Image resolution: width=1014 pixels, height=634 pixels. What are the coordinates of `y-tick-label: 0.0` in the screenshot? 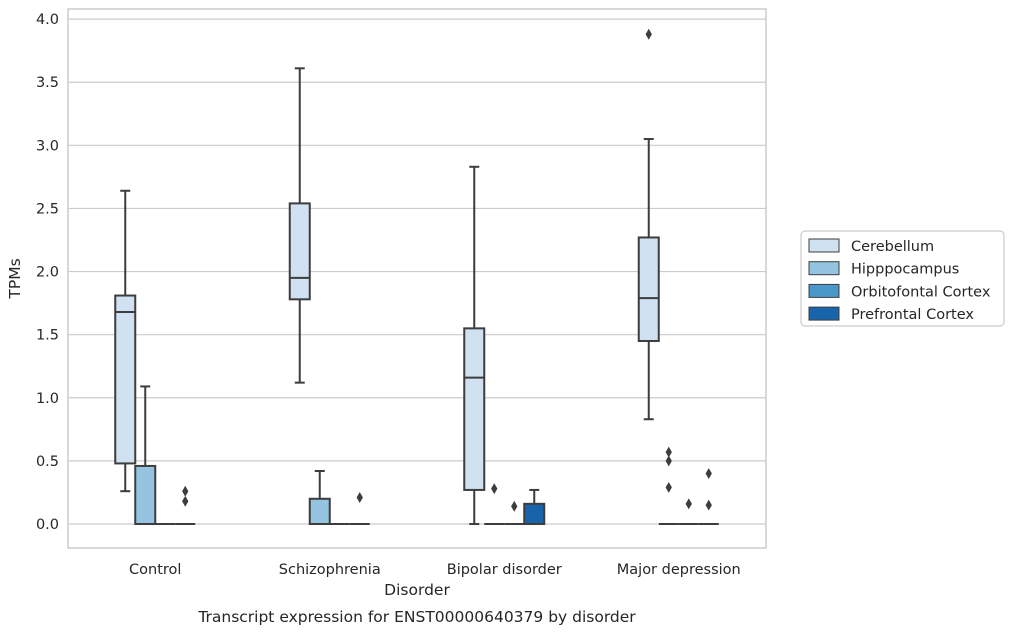 It's located at (47, 525).